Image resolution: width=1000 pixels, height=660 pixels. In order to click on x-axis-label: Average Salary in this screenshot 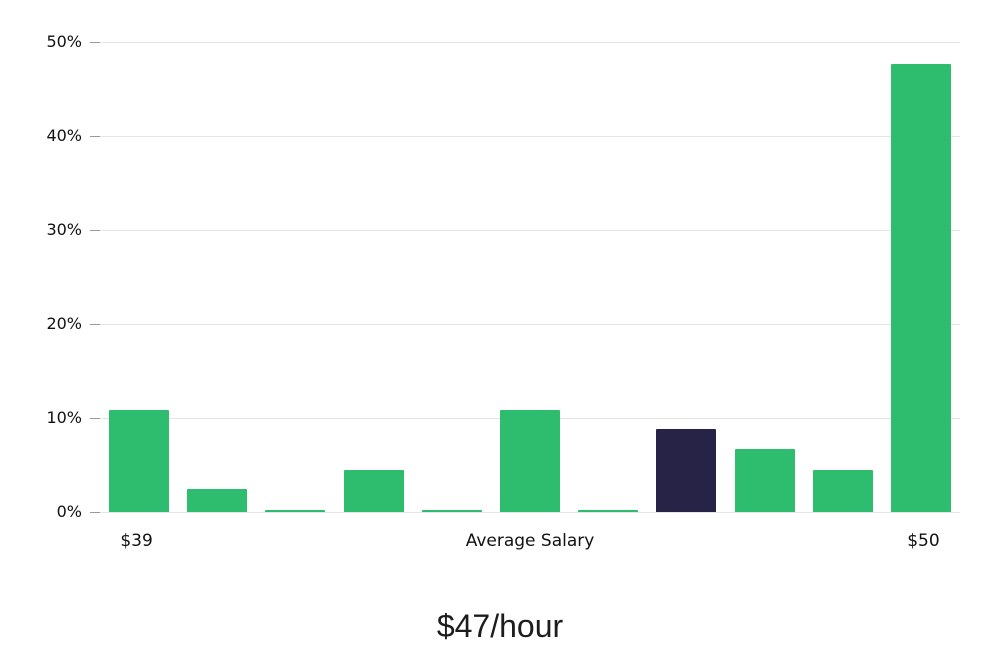, I will do `click(530, 541)`.